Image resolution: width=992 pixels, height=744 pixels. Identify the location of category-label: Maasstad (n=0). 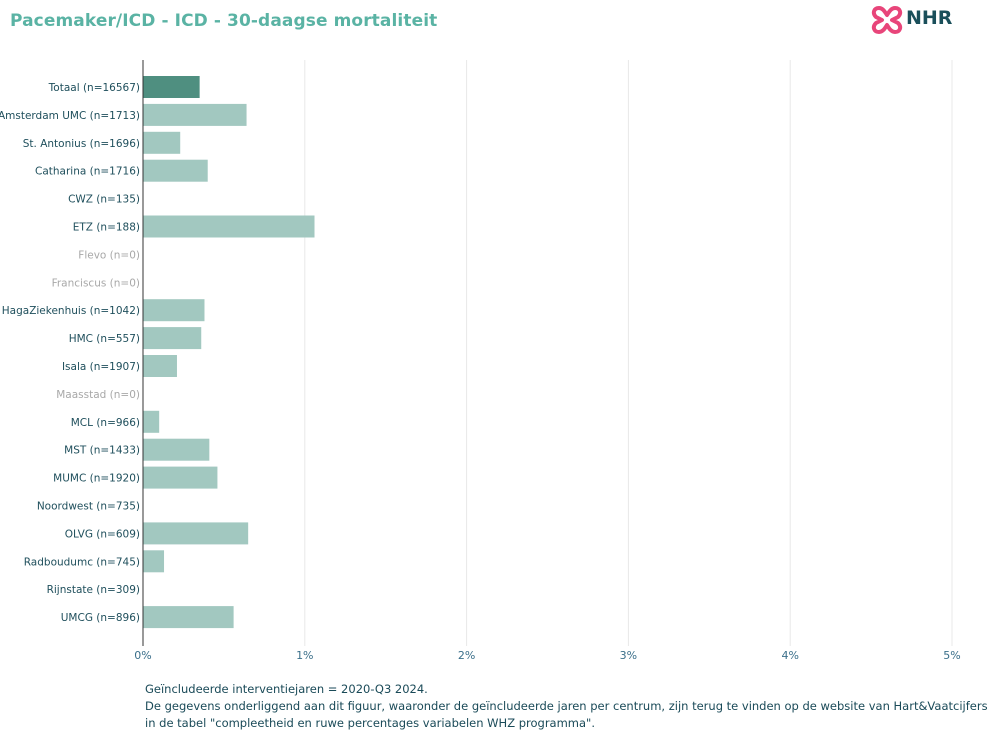
(98, 395).